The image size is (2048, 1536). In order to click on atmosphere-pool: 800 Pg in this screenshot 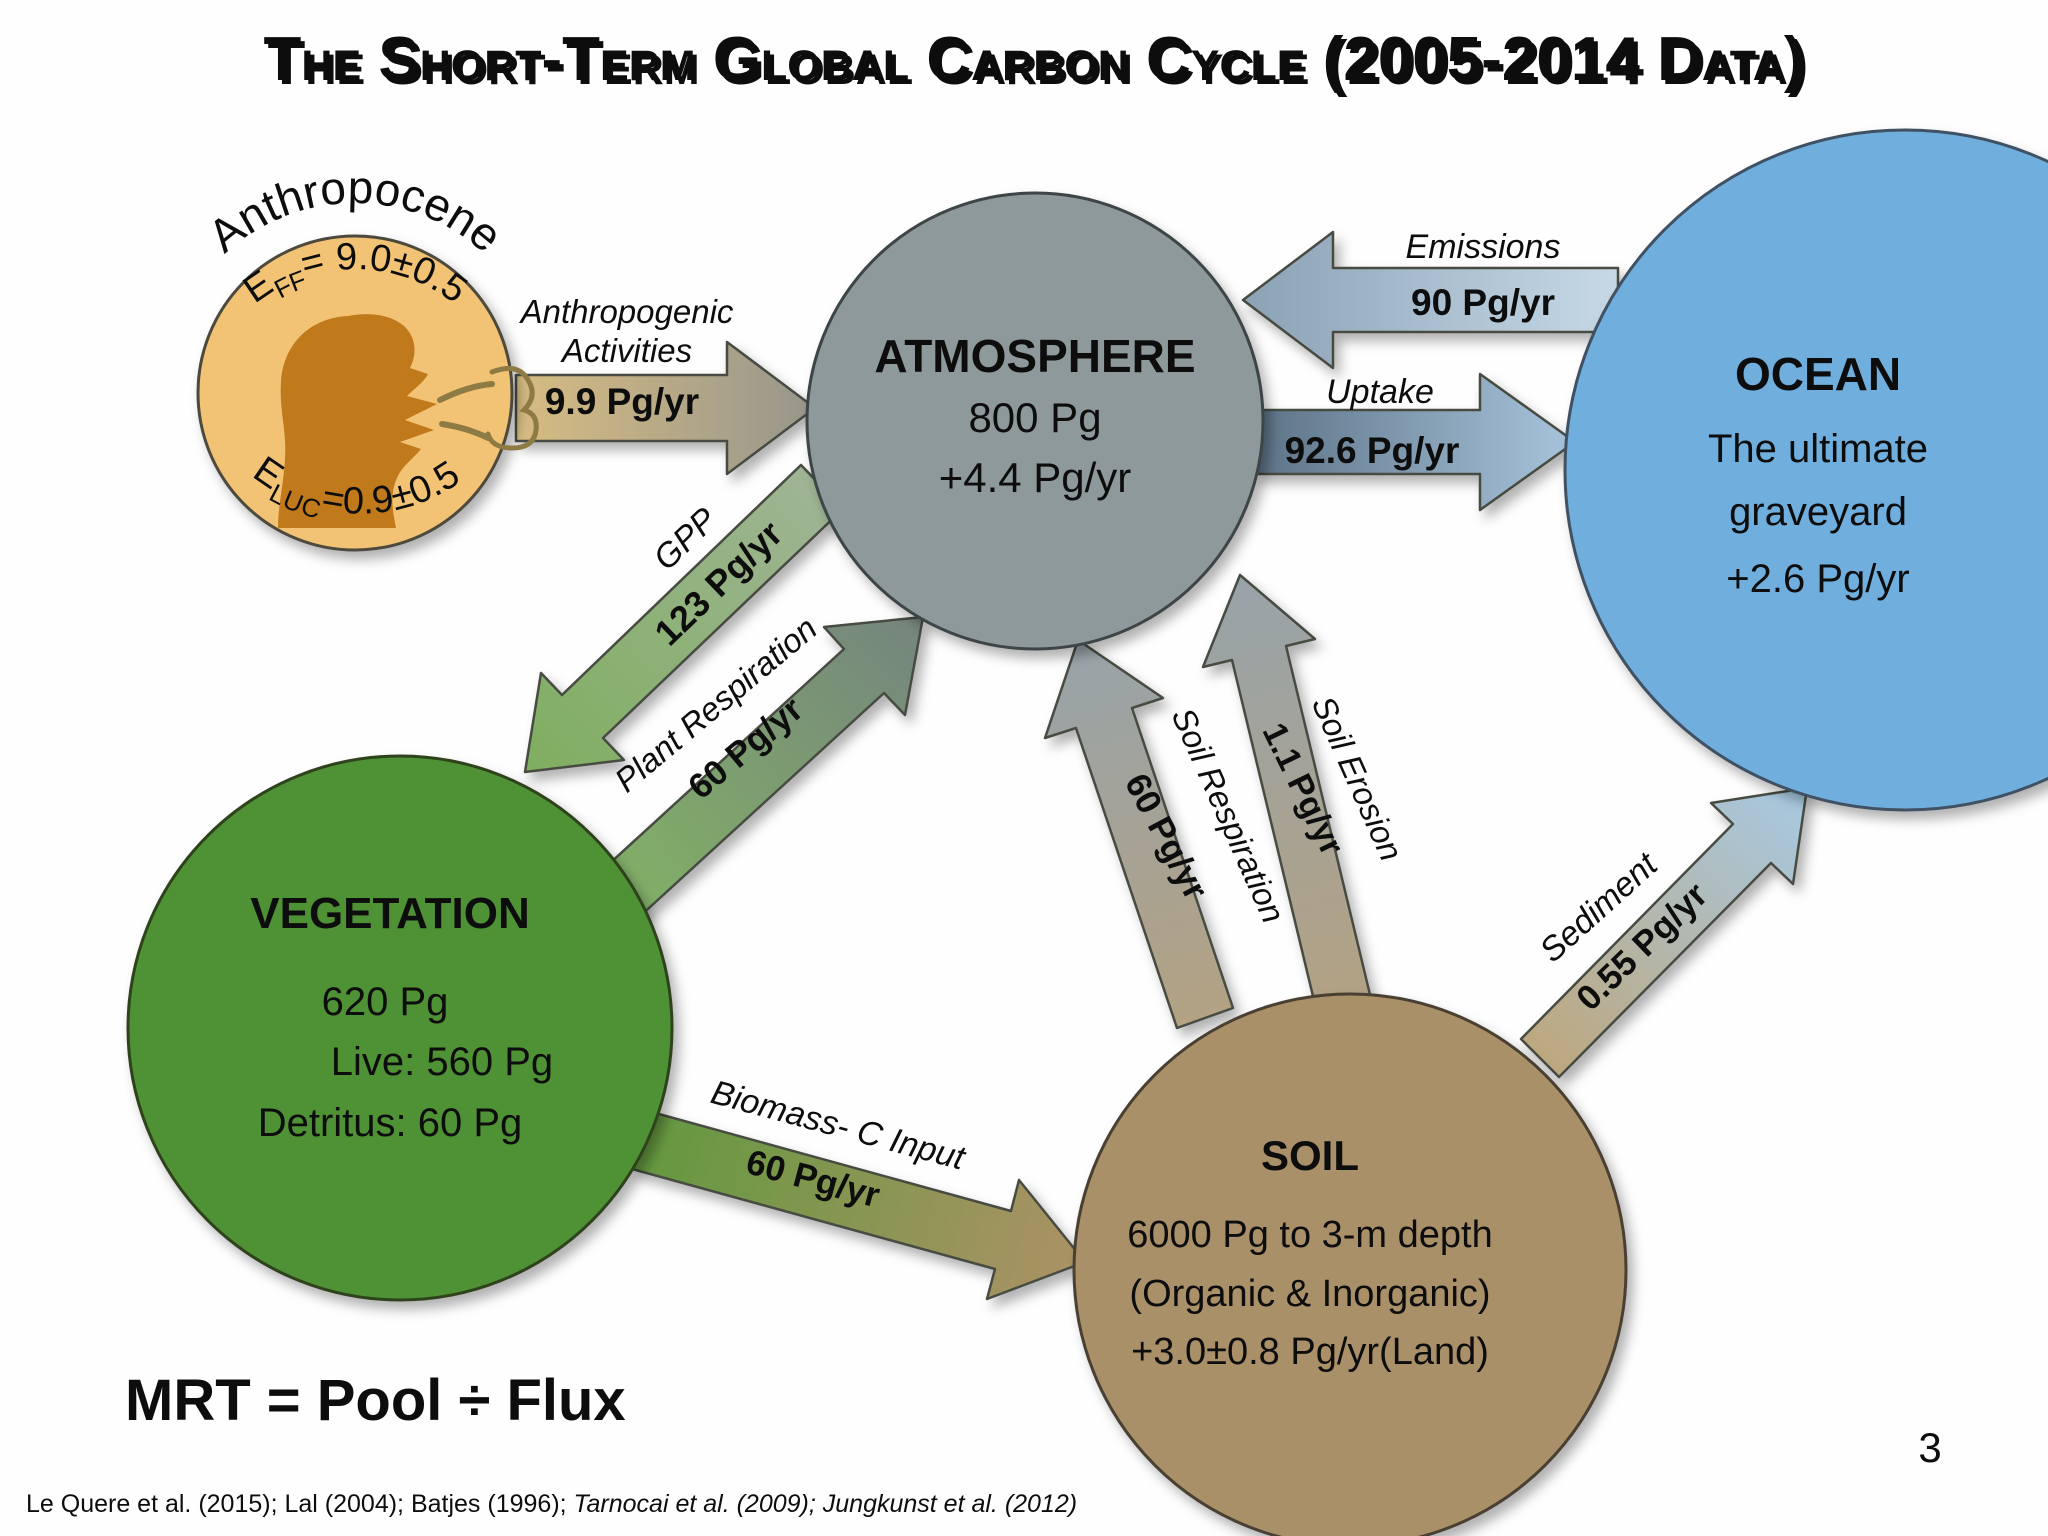, I will do `click(1034, 417)`.